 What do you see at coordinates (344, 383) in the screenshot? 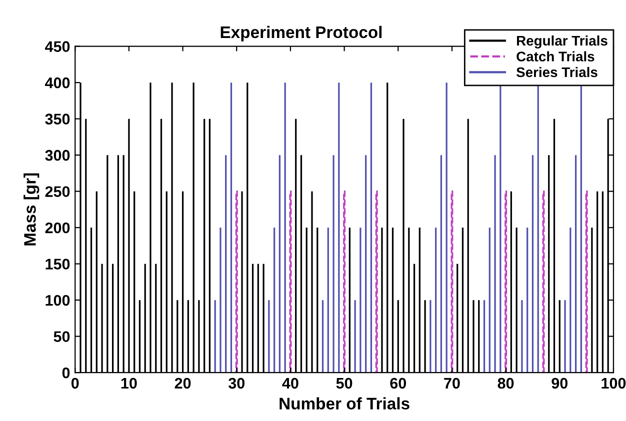
I see `x-tick-label: 50` at bounding box center [344, 383].